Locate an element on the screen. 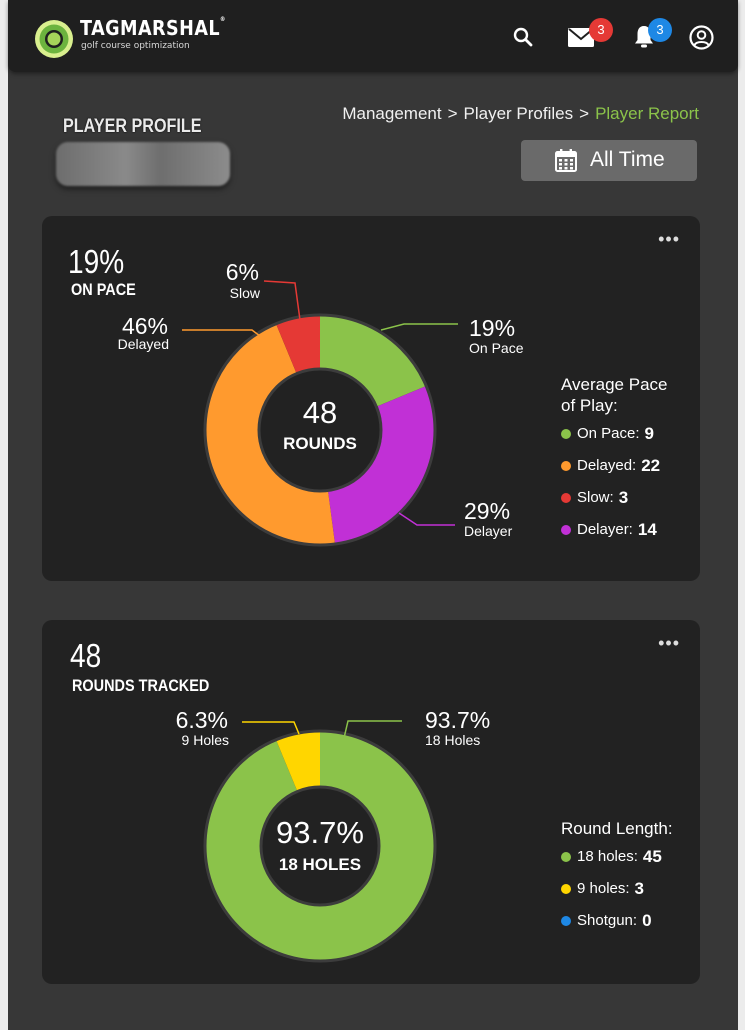  pace-center-label: ROUNDS is located at coordinates (320, 443).